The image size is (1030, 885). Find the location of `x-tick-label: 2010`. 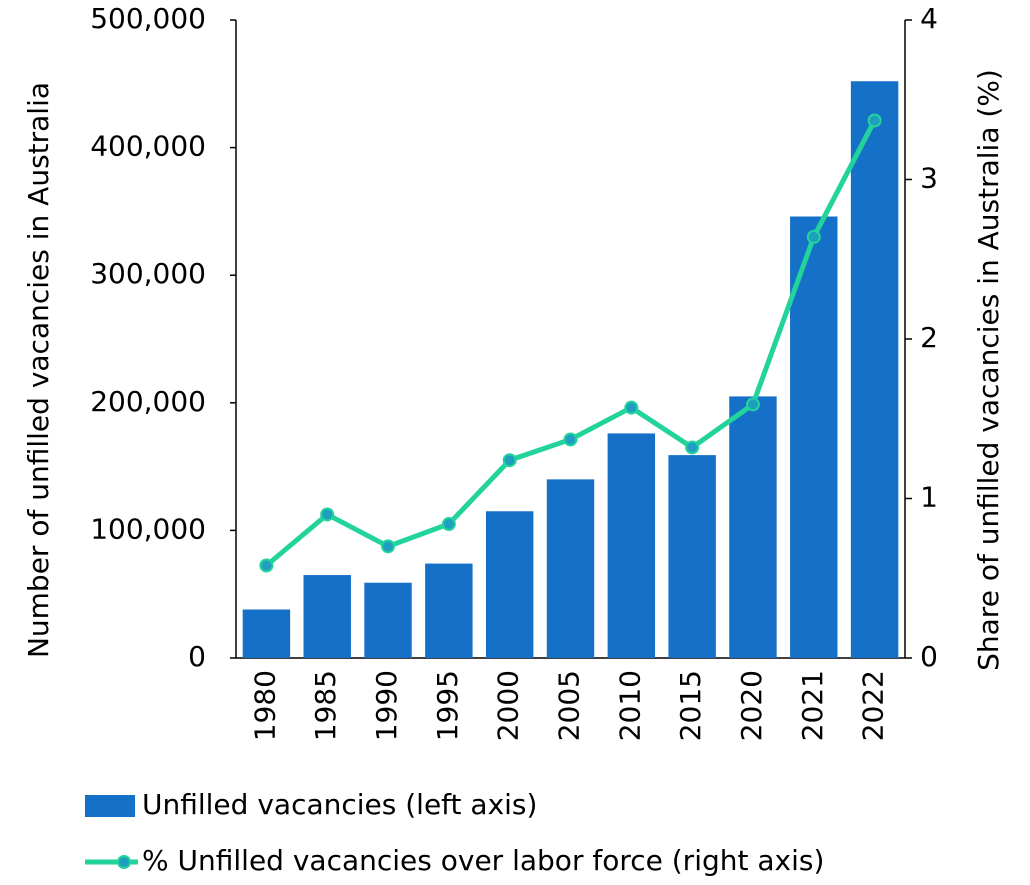

x-tick-label: 2010 is located at coordinates (629, 705).